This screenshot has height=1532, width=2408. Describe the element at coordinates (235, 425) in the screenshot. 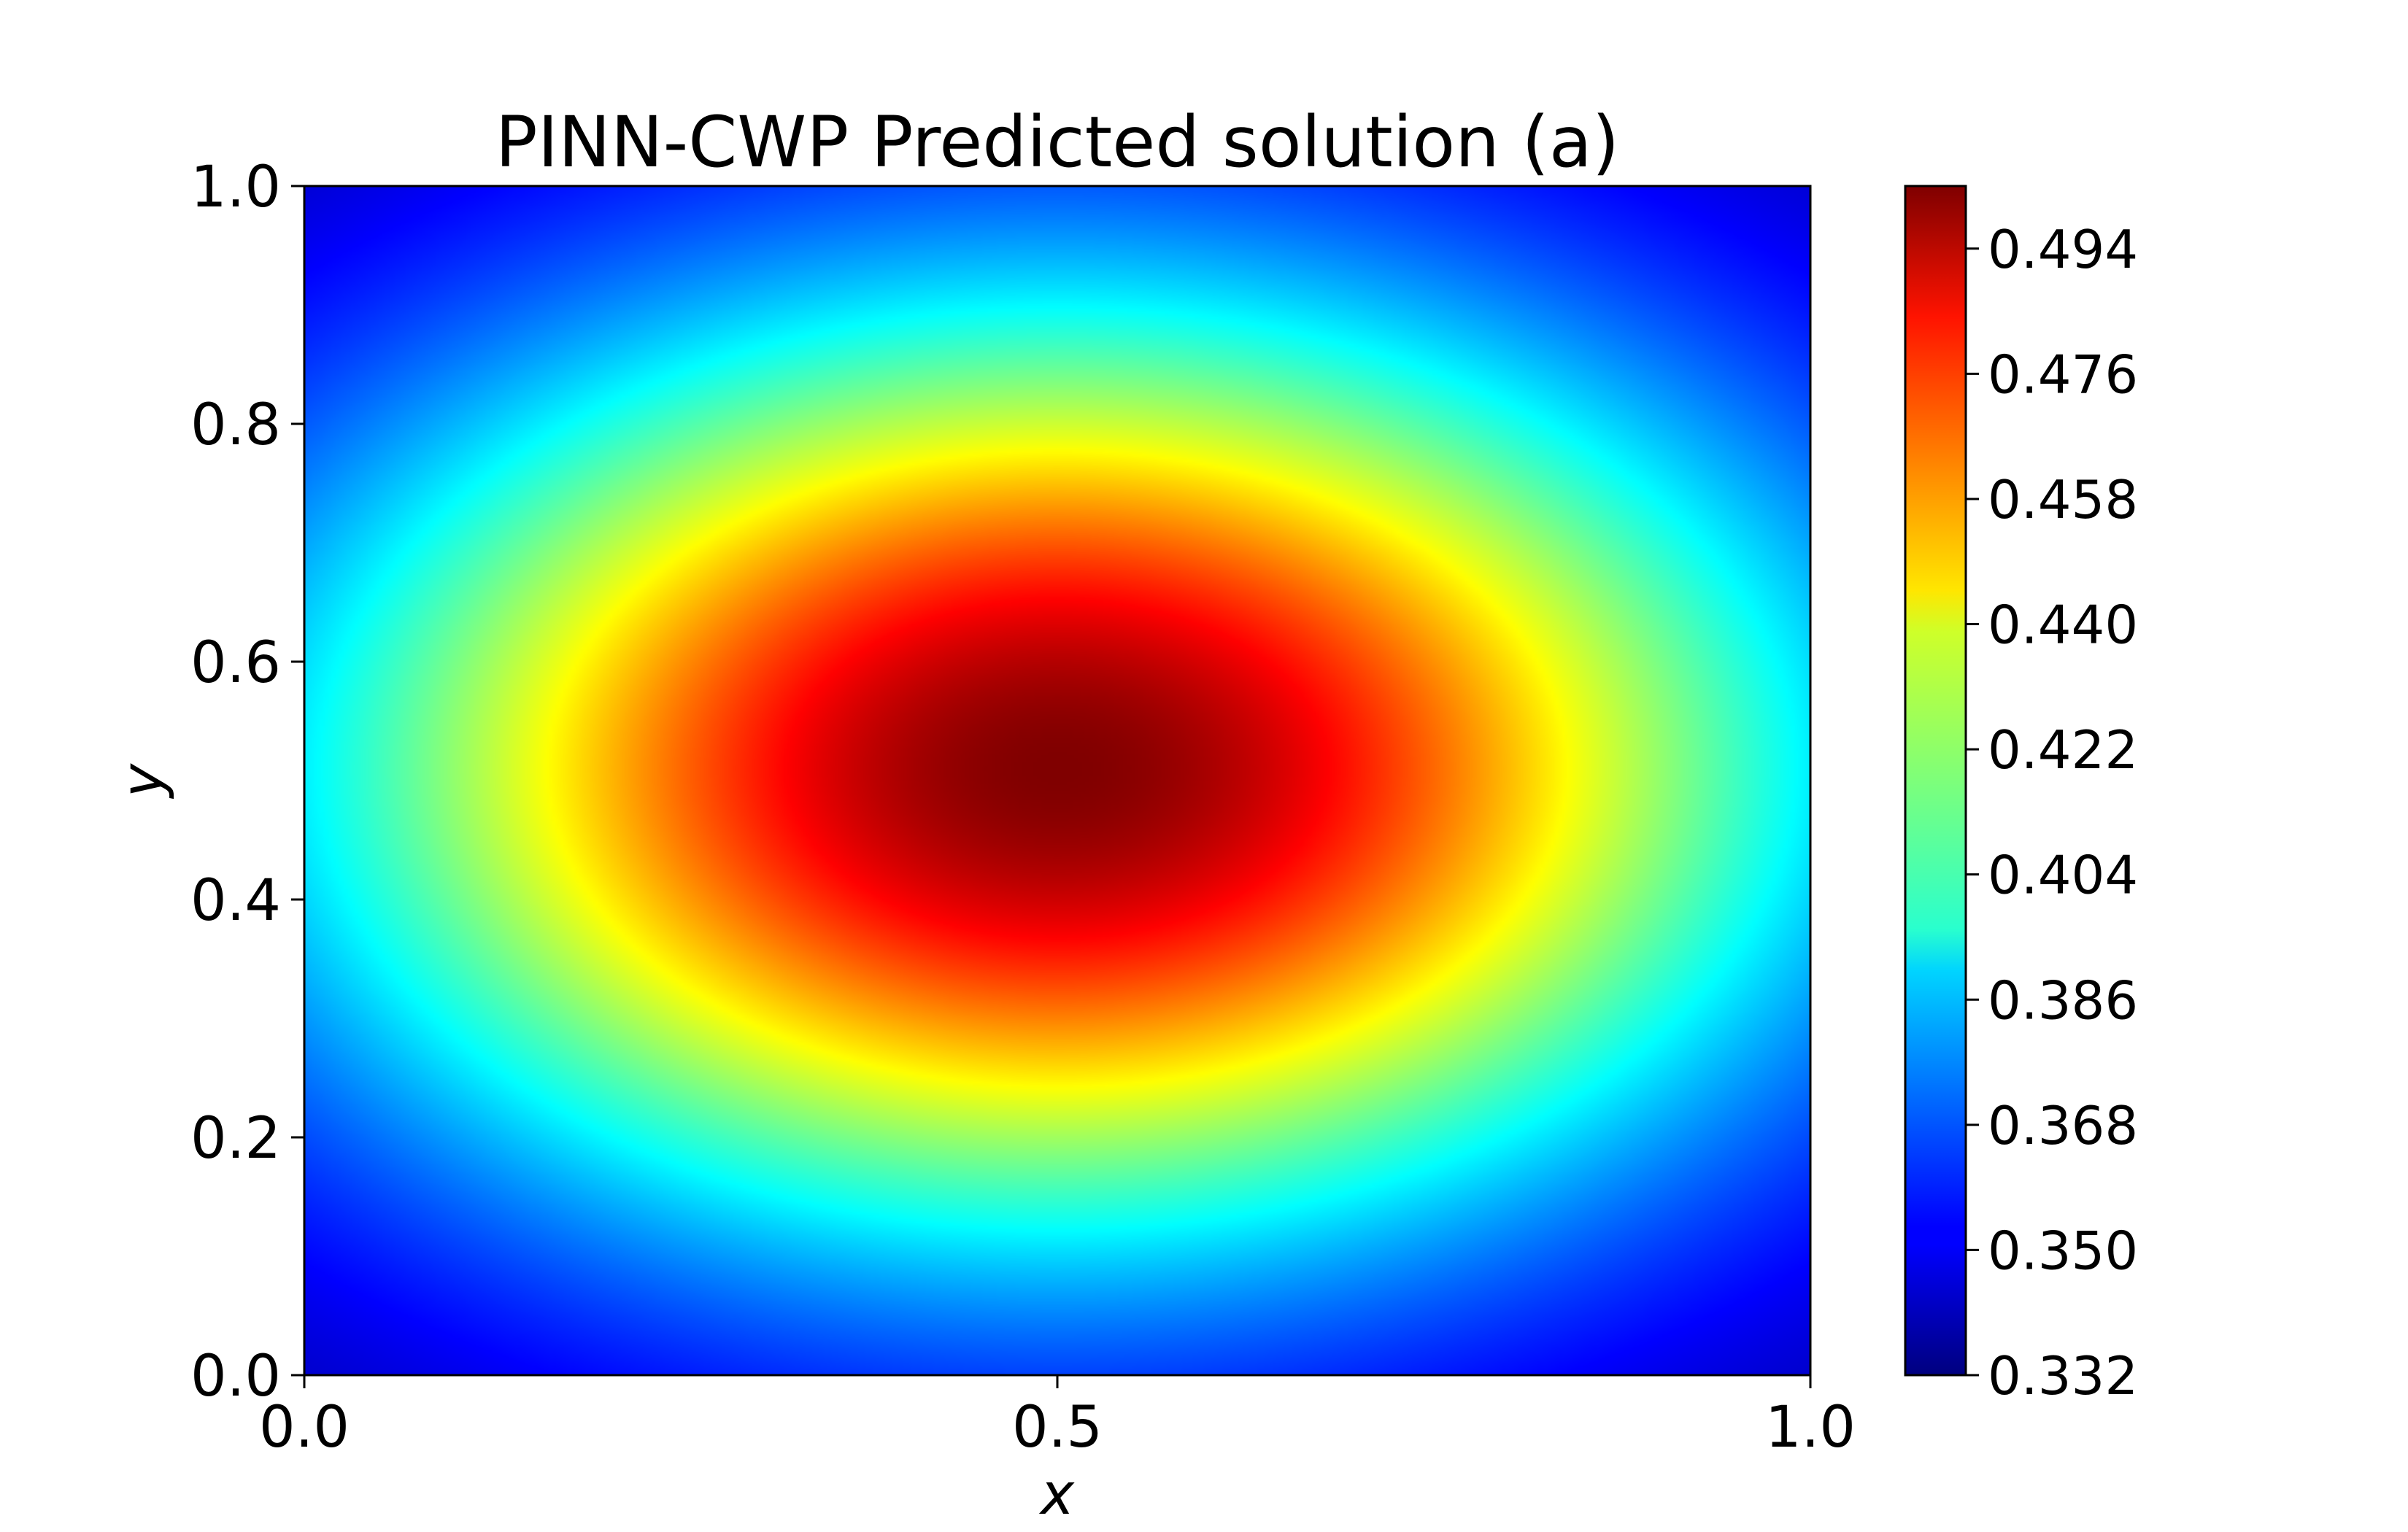

I see `y-tick-label: 0.8` at that location.